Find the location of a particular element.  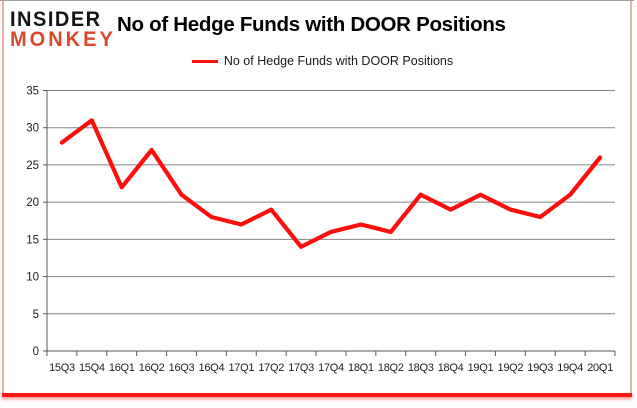

x-tick-label: 17Q2 is located at coordinates (271, 368).